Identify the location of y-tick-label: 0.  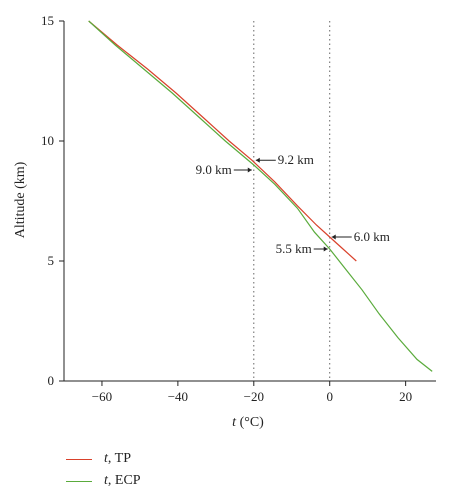
(51, 380).